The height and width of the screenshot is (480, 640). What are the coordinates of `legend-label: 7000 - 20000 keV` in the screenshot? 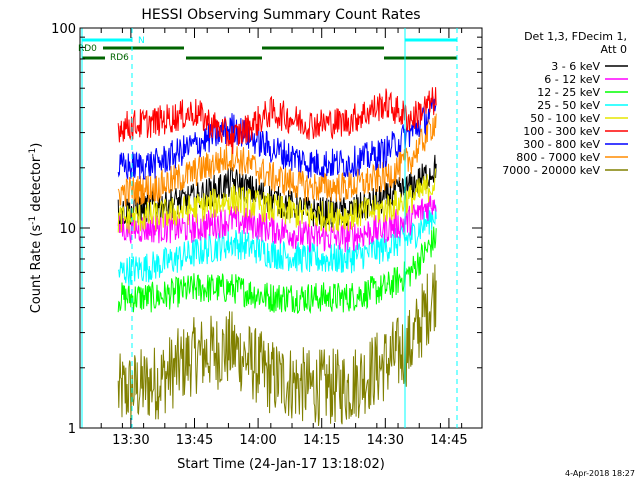 It's located at (551, 170).